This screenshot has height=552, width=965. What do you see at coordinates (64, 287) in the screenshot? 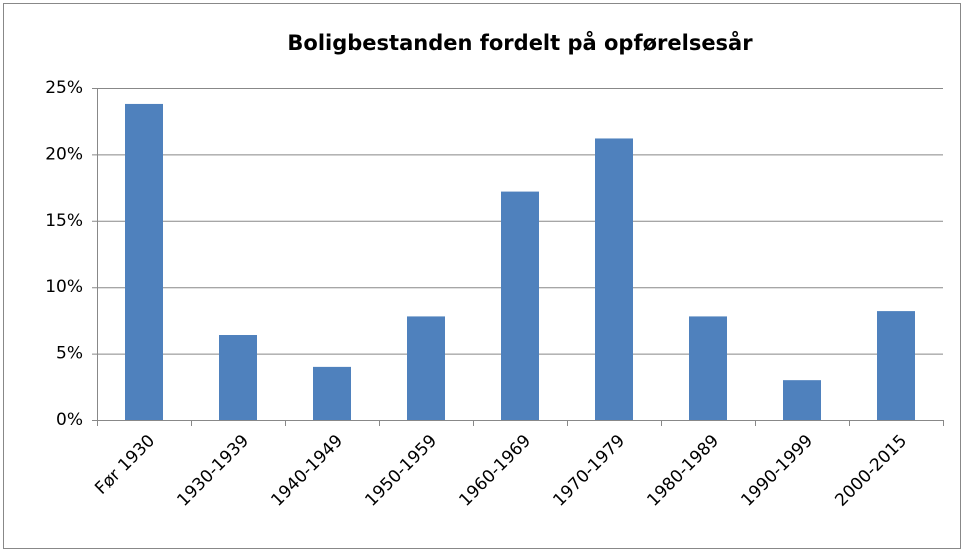
I see `y-tick-label: 10%` at bounding box center [64, 287].